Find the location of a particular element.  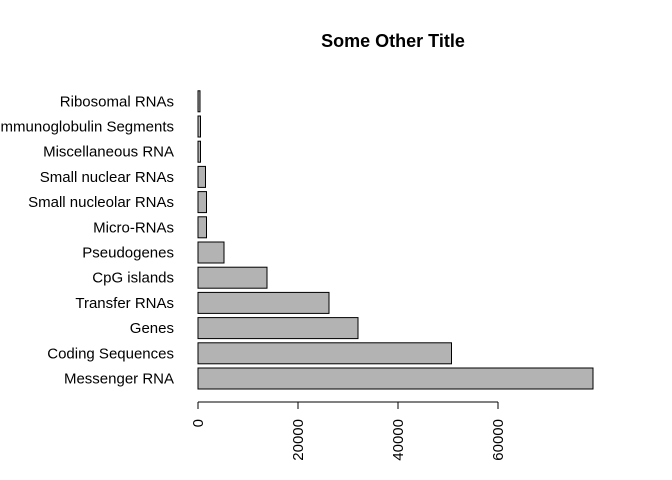

bar-transfer-rnas is located at coordinates (263, 302).